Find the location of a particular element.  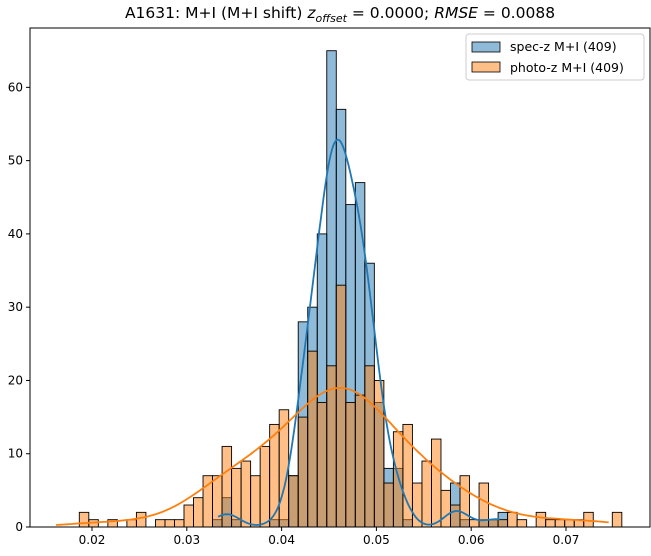

x-tick-label: 0.02 is located at coordinates (92, 540).